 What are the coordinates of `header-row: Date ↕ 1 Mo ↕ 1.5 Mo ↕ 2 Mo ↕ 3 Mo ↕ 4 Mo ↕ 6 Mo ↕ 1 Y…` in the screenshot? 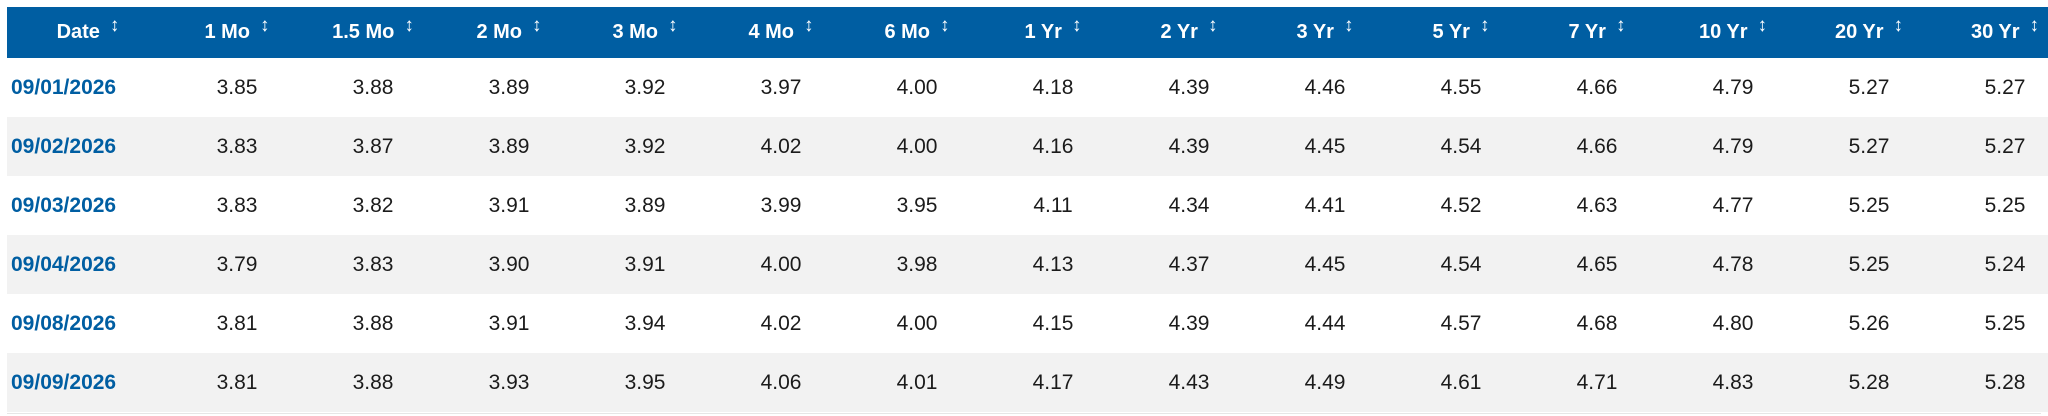 It's located at (1027, 32).